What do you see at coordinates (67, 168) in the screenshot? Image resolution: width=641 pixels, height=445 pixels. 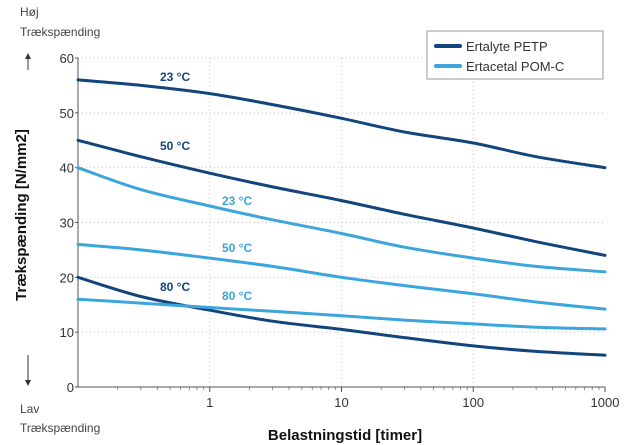 I see `y-tick-label: 40` at bounding box center [67, 168].